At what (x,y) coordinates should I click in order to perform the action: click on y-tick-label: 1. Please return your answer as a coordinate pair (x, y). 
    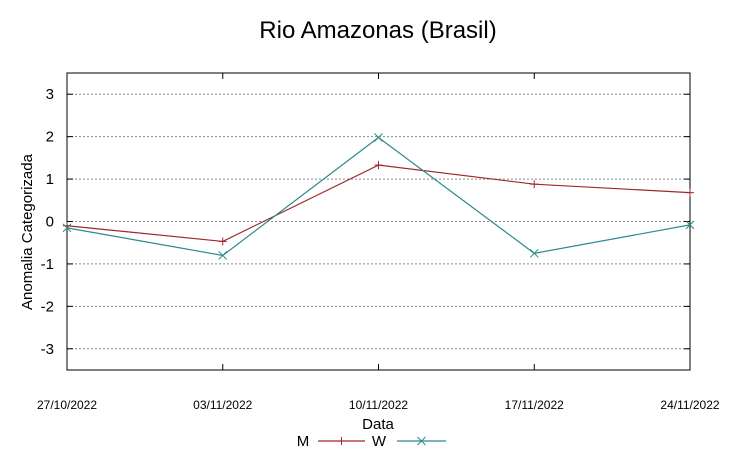
    Looking at the image, I should click on (50, 179).